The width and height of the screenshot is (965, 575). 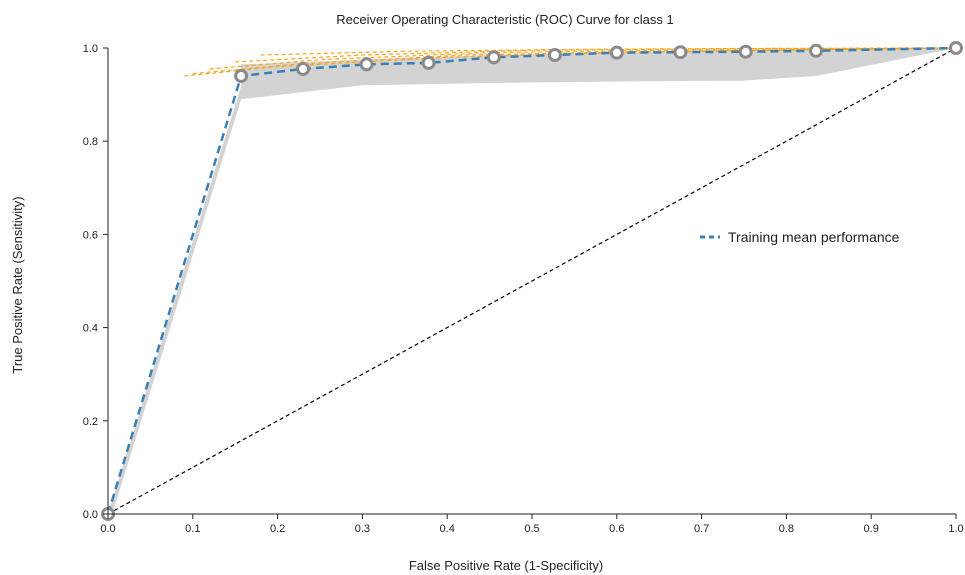 What do you see at coordinates (90, 235) in the screenshot?
I see `y-tick-label-3: 0.6` at bounding box center [90, 235].